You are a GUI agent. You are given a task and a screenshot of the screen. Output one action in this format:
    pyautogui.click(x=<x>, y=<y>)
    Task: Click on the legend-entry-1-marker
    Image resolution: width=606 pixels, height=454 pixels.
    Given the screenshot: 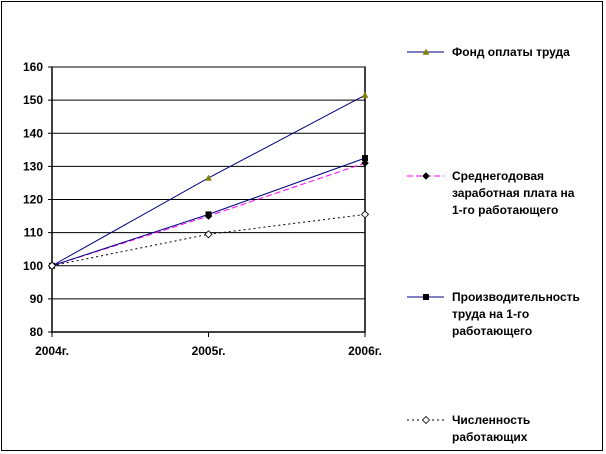 What is the action you would take?
    pyautogui.click(x=426, y=51)
    